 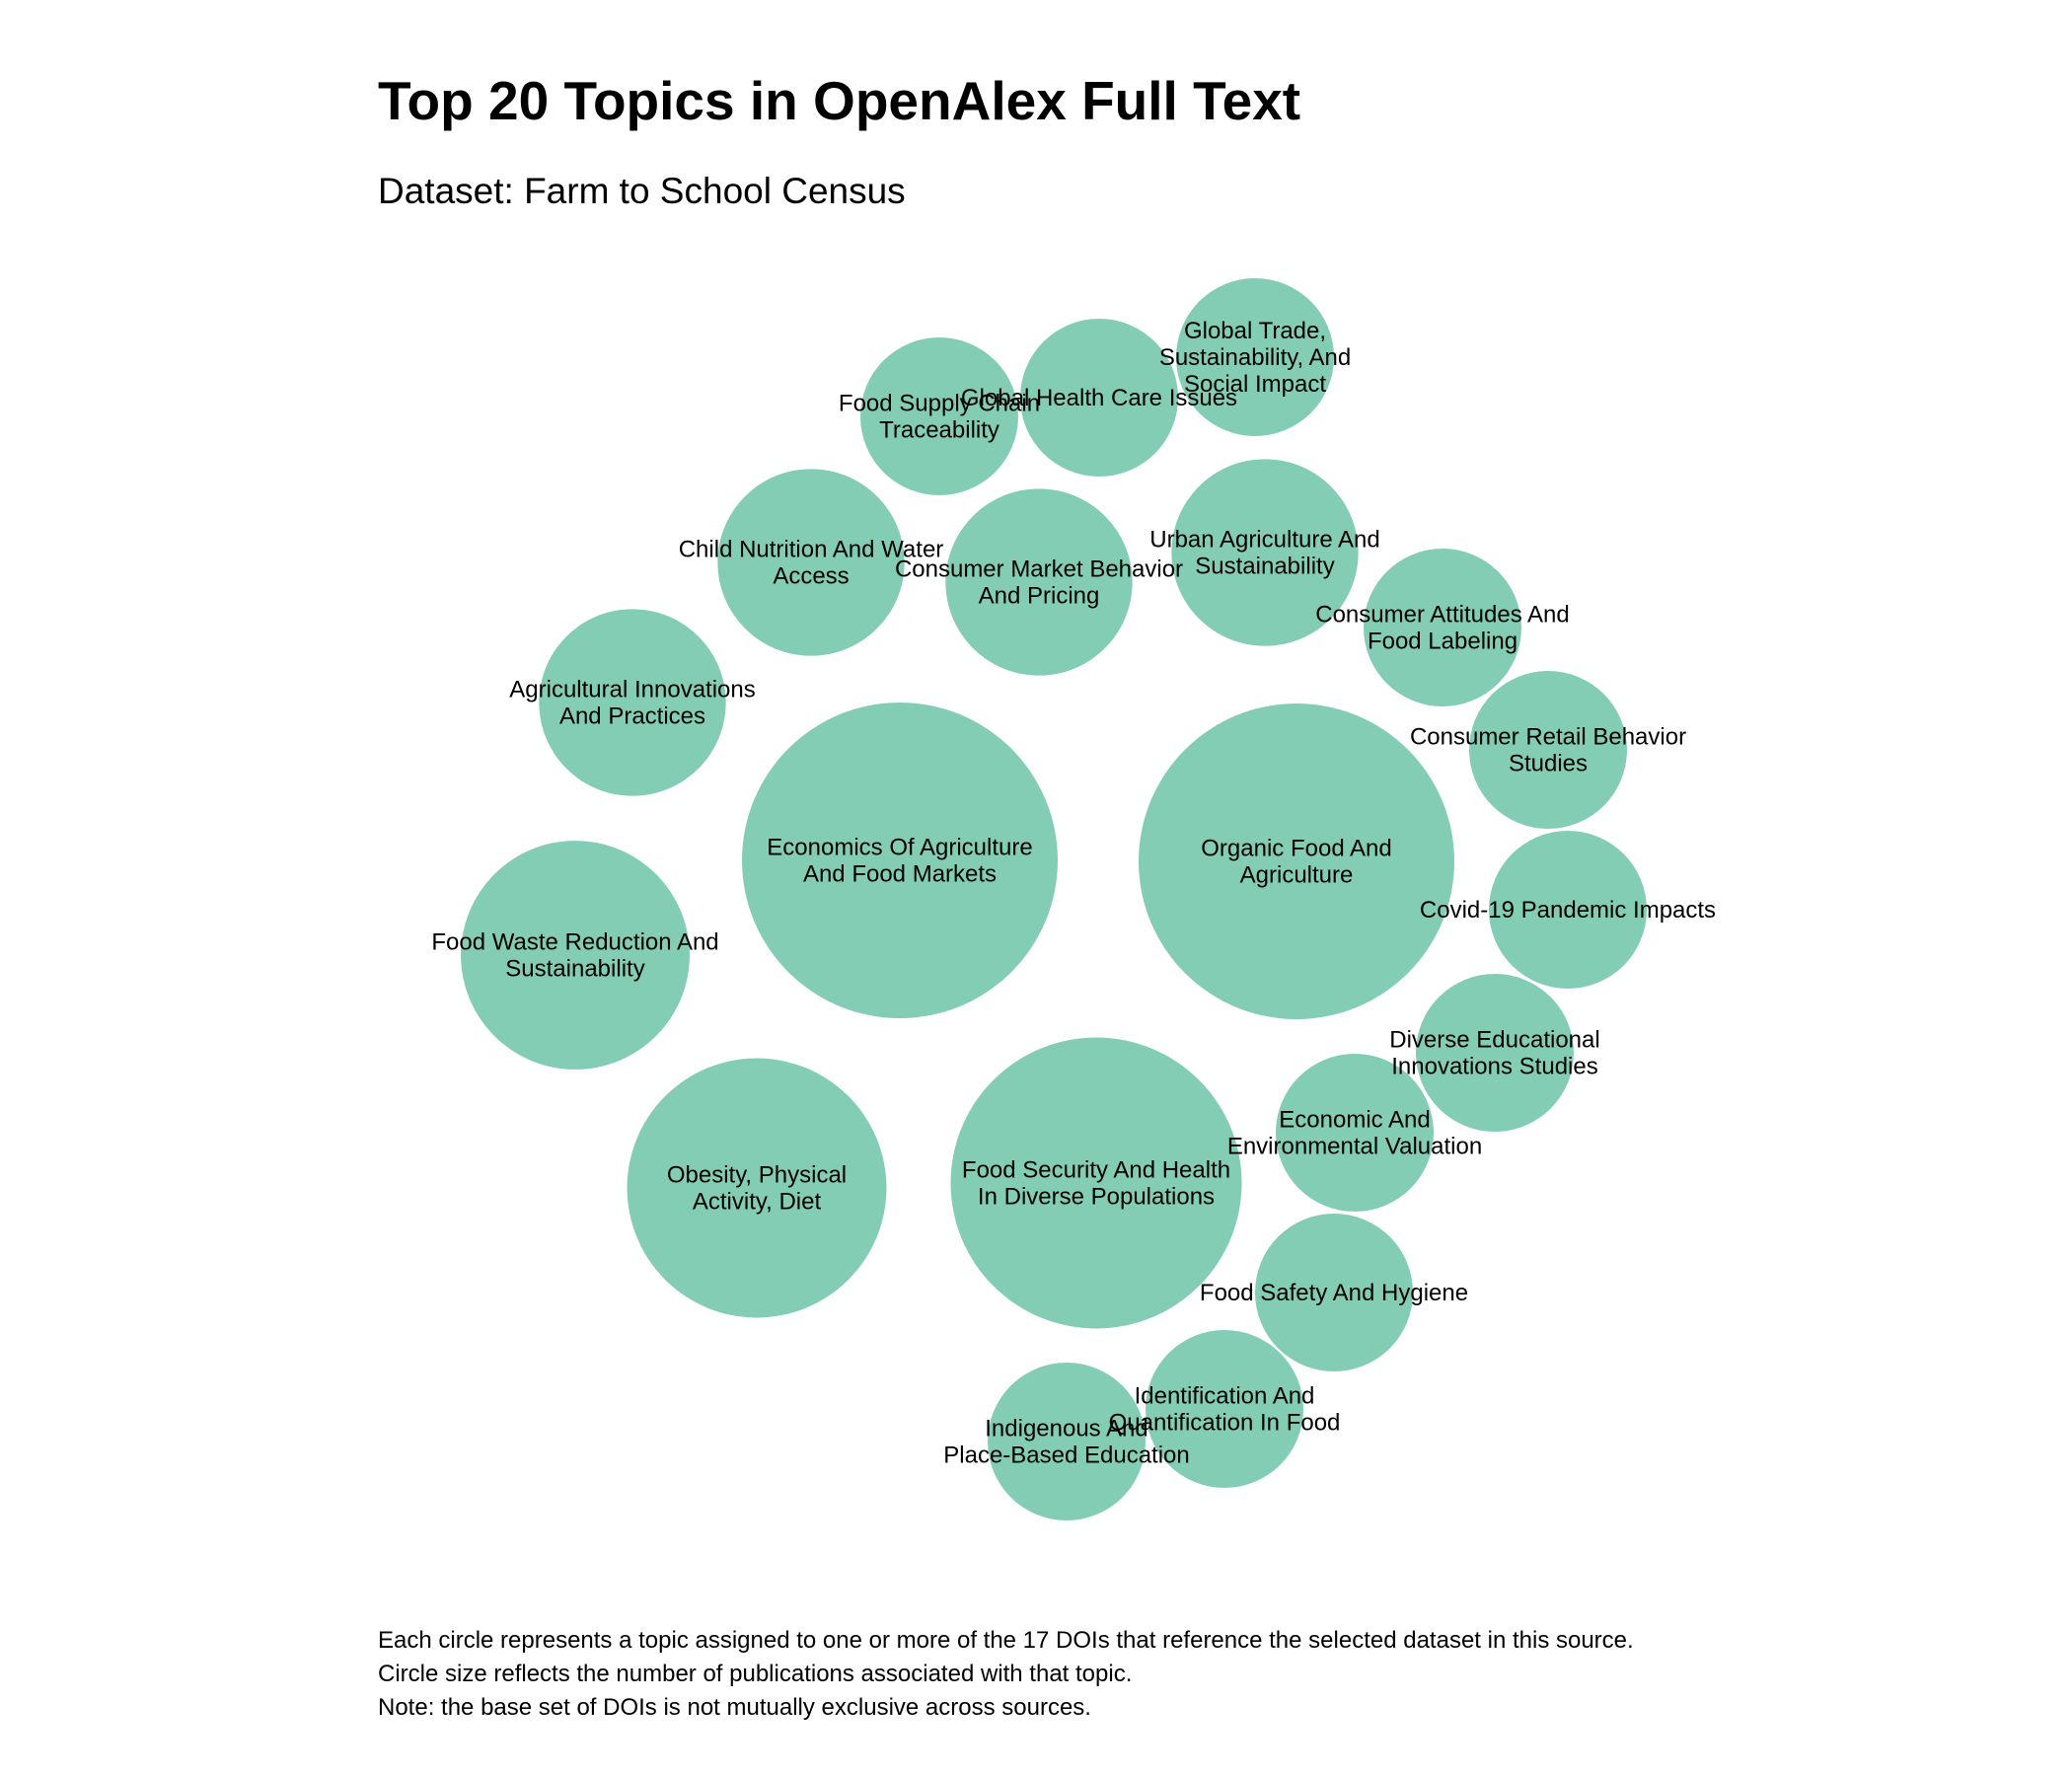 I want to click on bubble-label-line: Child Nutrition And Water, so click(x=812, y=550).